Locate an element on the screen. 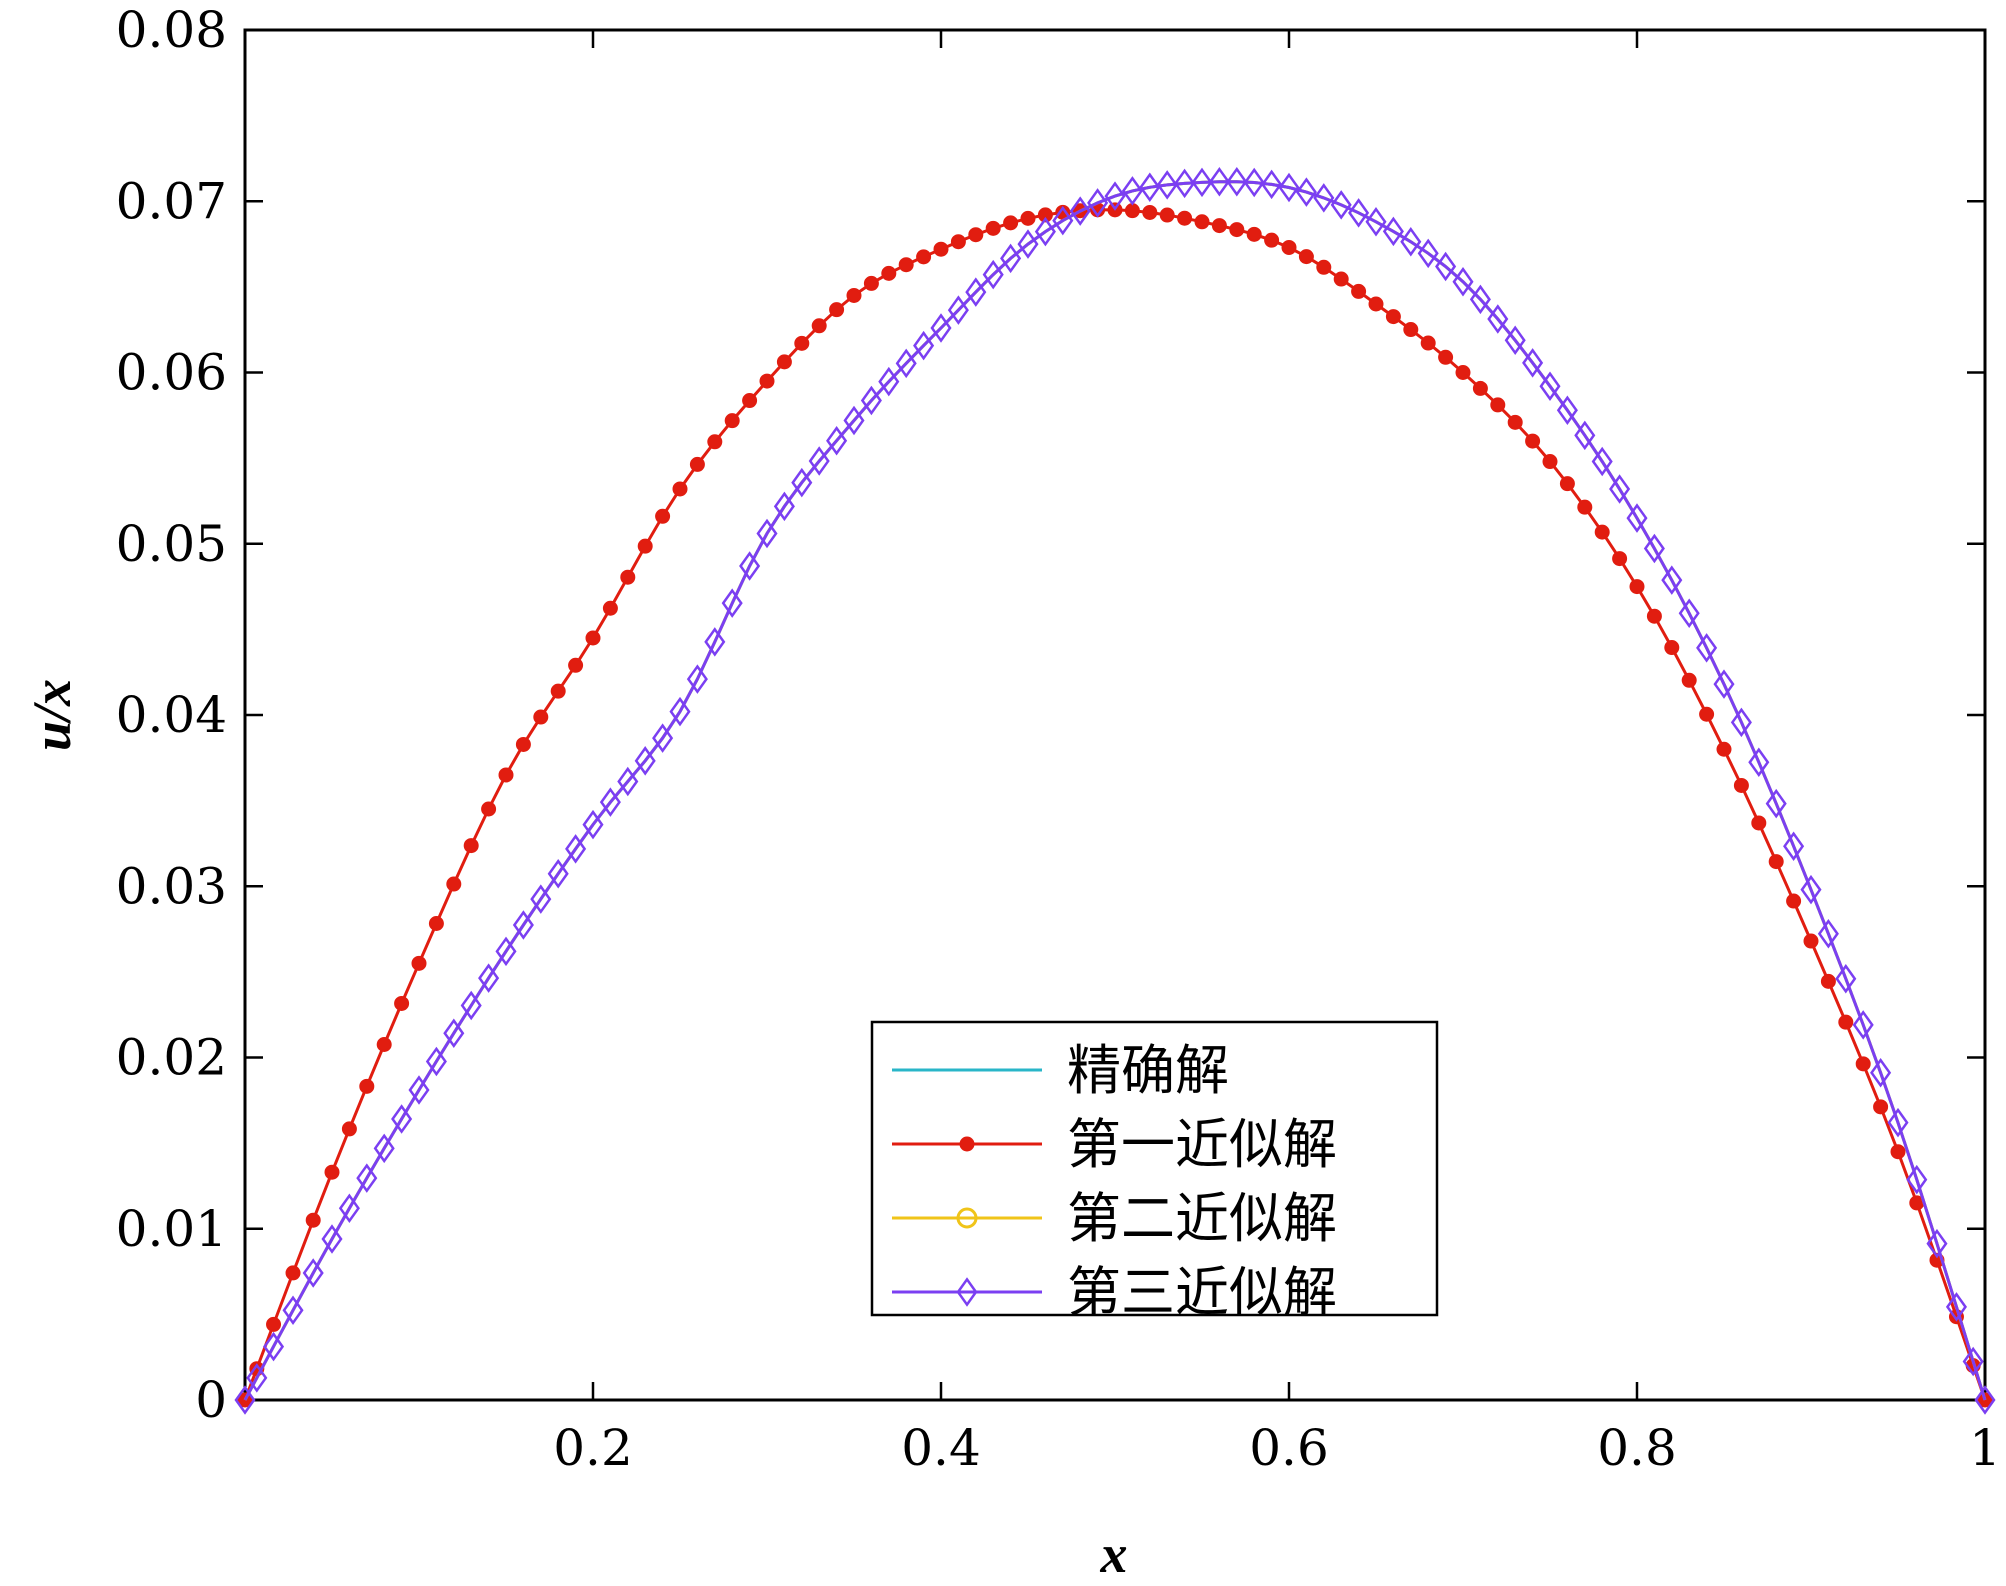 The height and width of the screenshot is (1586, 2006). legend-item: 第二近似解 is located at coordinates (1114, 1218).